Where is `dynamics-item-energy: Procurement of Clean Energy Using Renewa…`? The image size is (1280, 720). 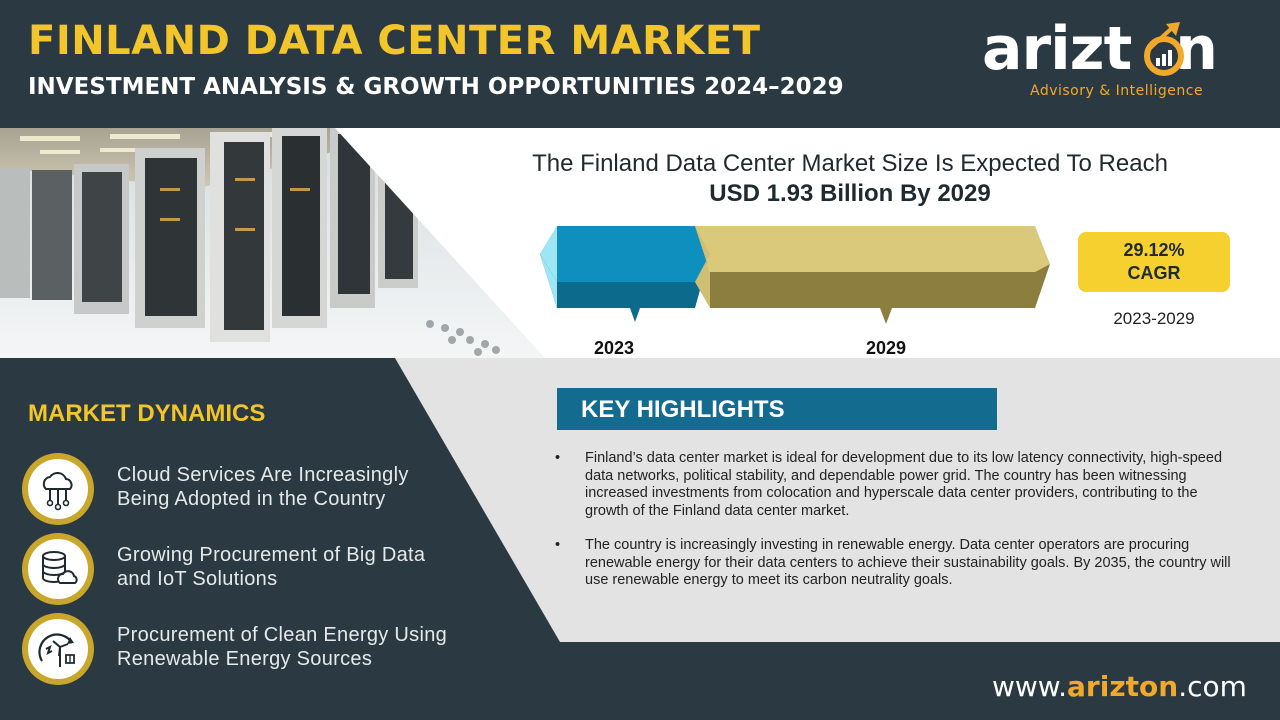 dynamics-item-energy: Procurement of Clean Energy Using Renewa… is located at coordinates (262, 651).